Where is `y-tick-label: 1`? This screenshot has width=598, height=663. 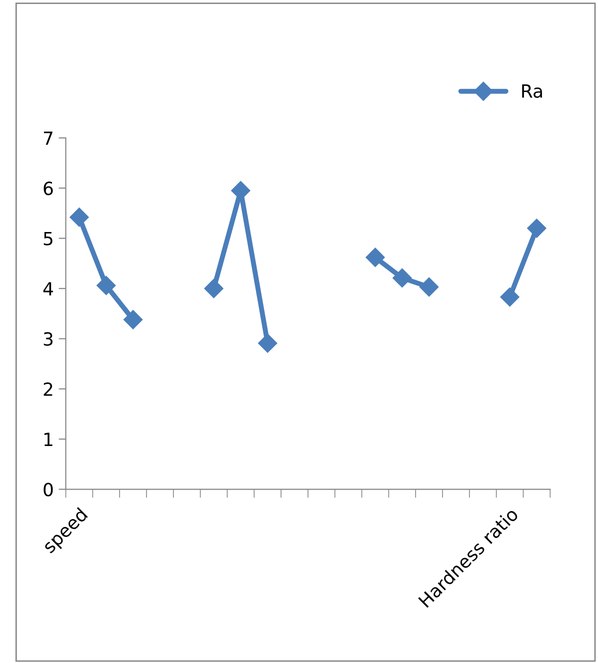 y-tick-label: 1 is located at coordinates (48, 439).